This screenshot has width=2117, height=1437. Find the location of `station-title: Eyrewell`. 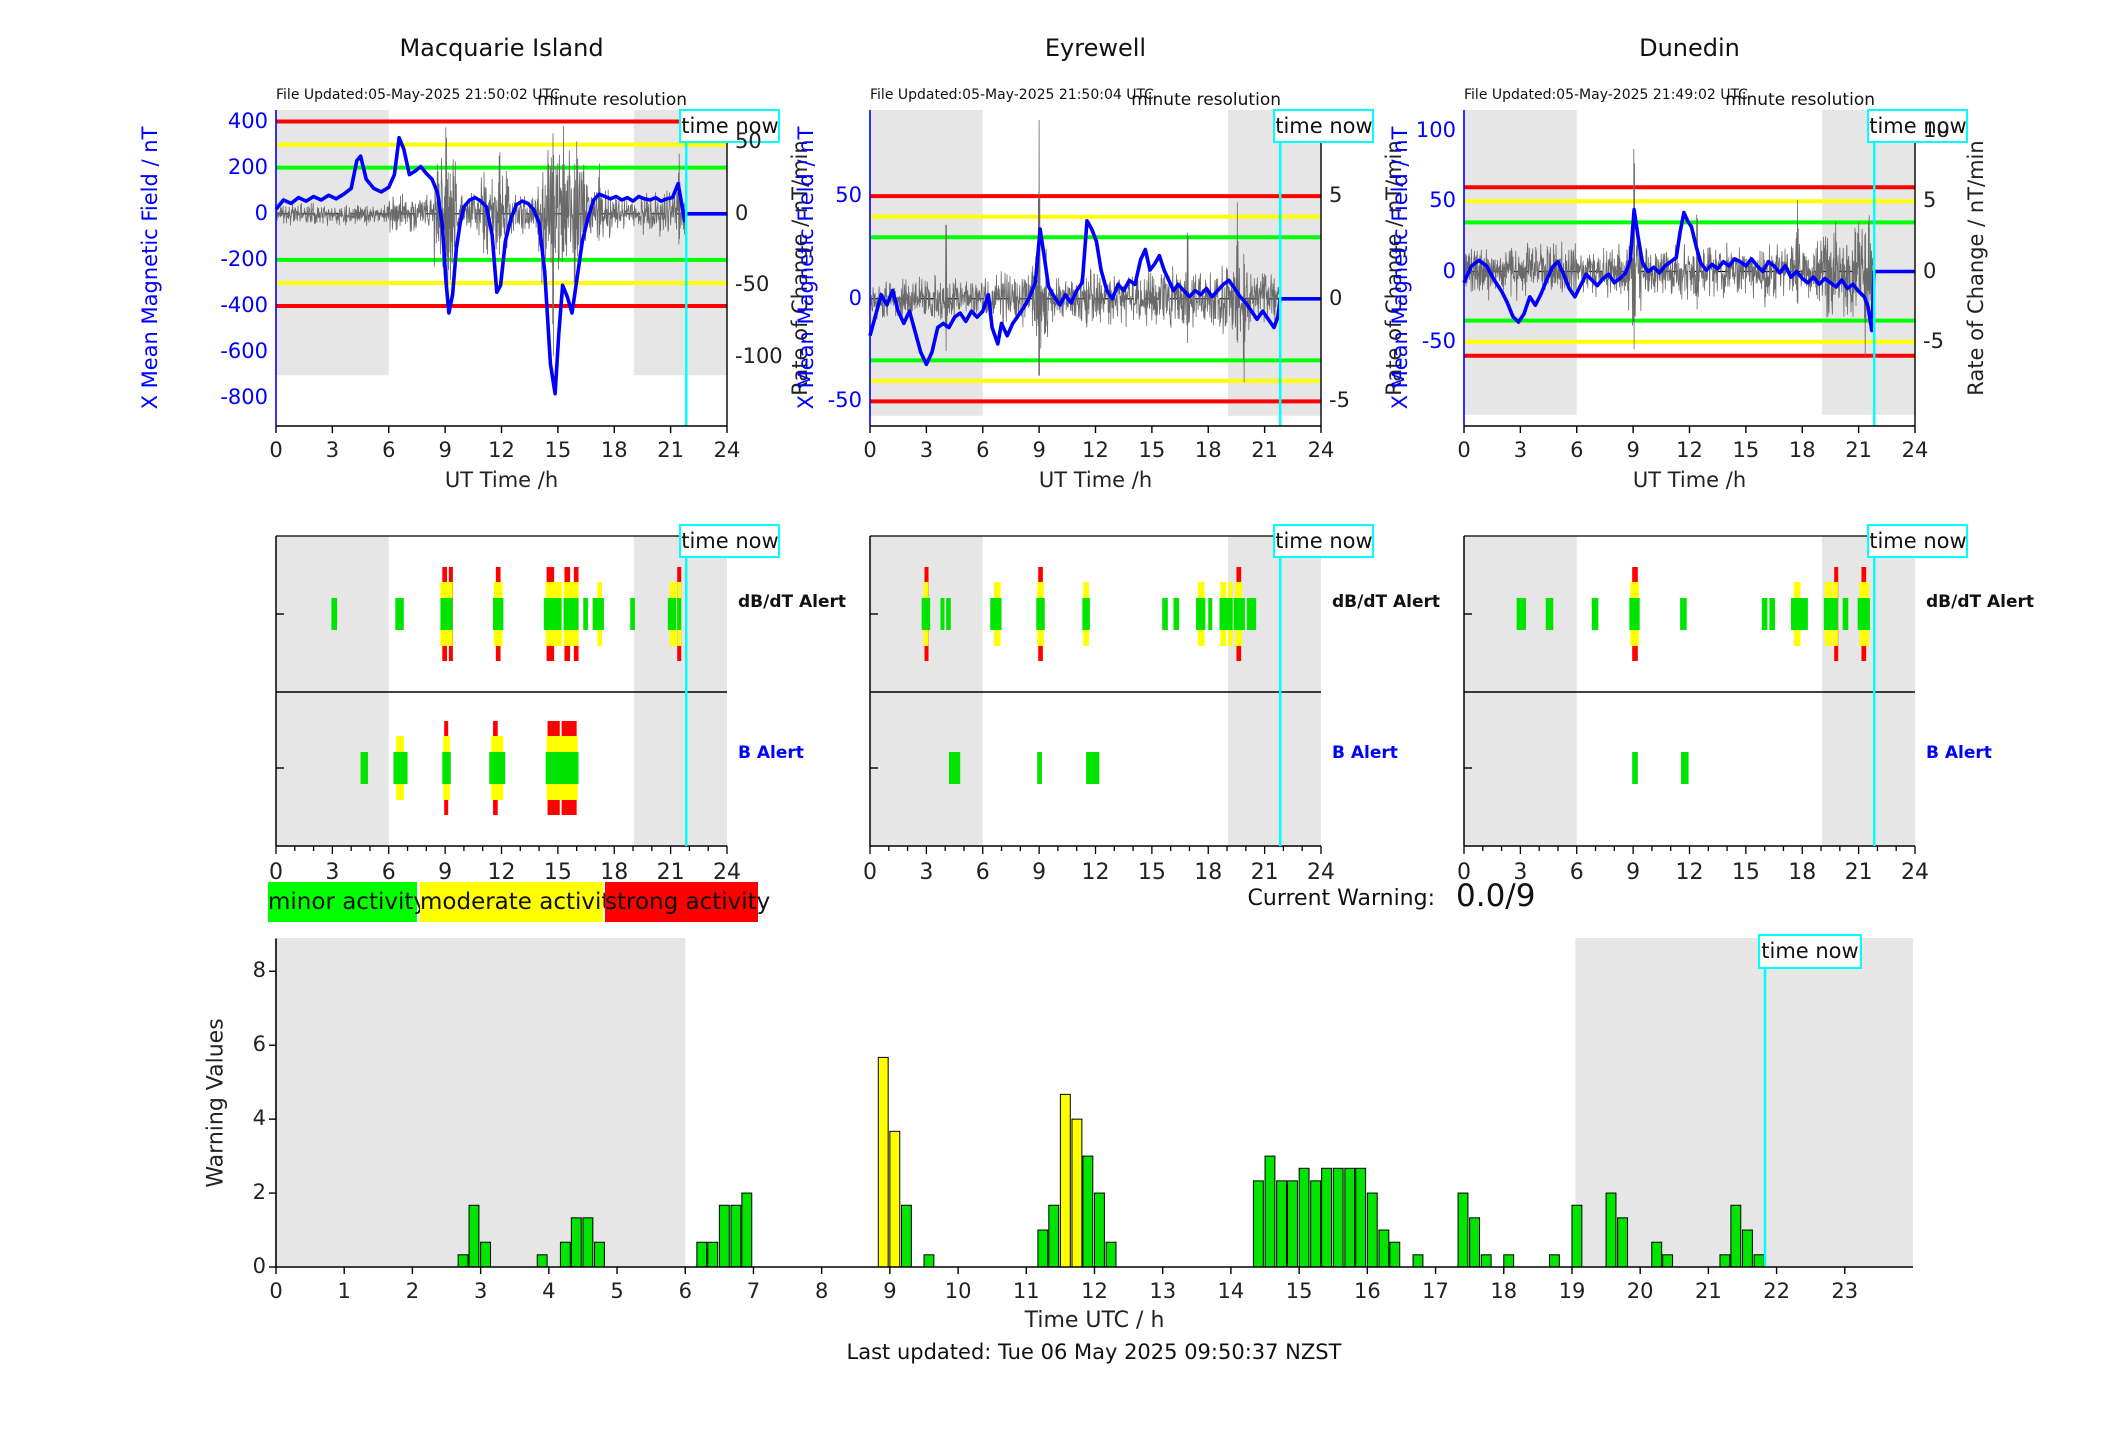

station-title: Eyrewell is located at coordinates (1095, 48).